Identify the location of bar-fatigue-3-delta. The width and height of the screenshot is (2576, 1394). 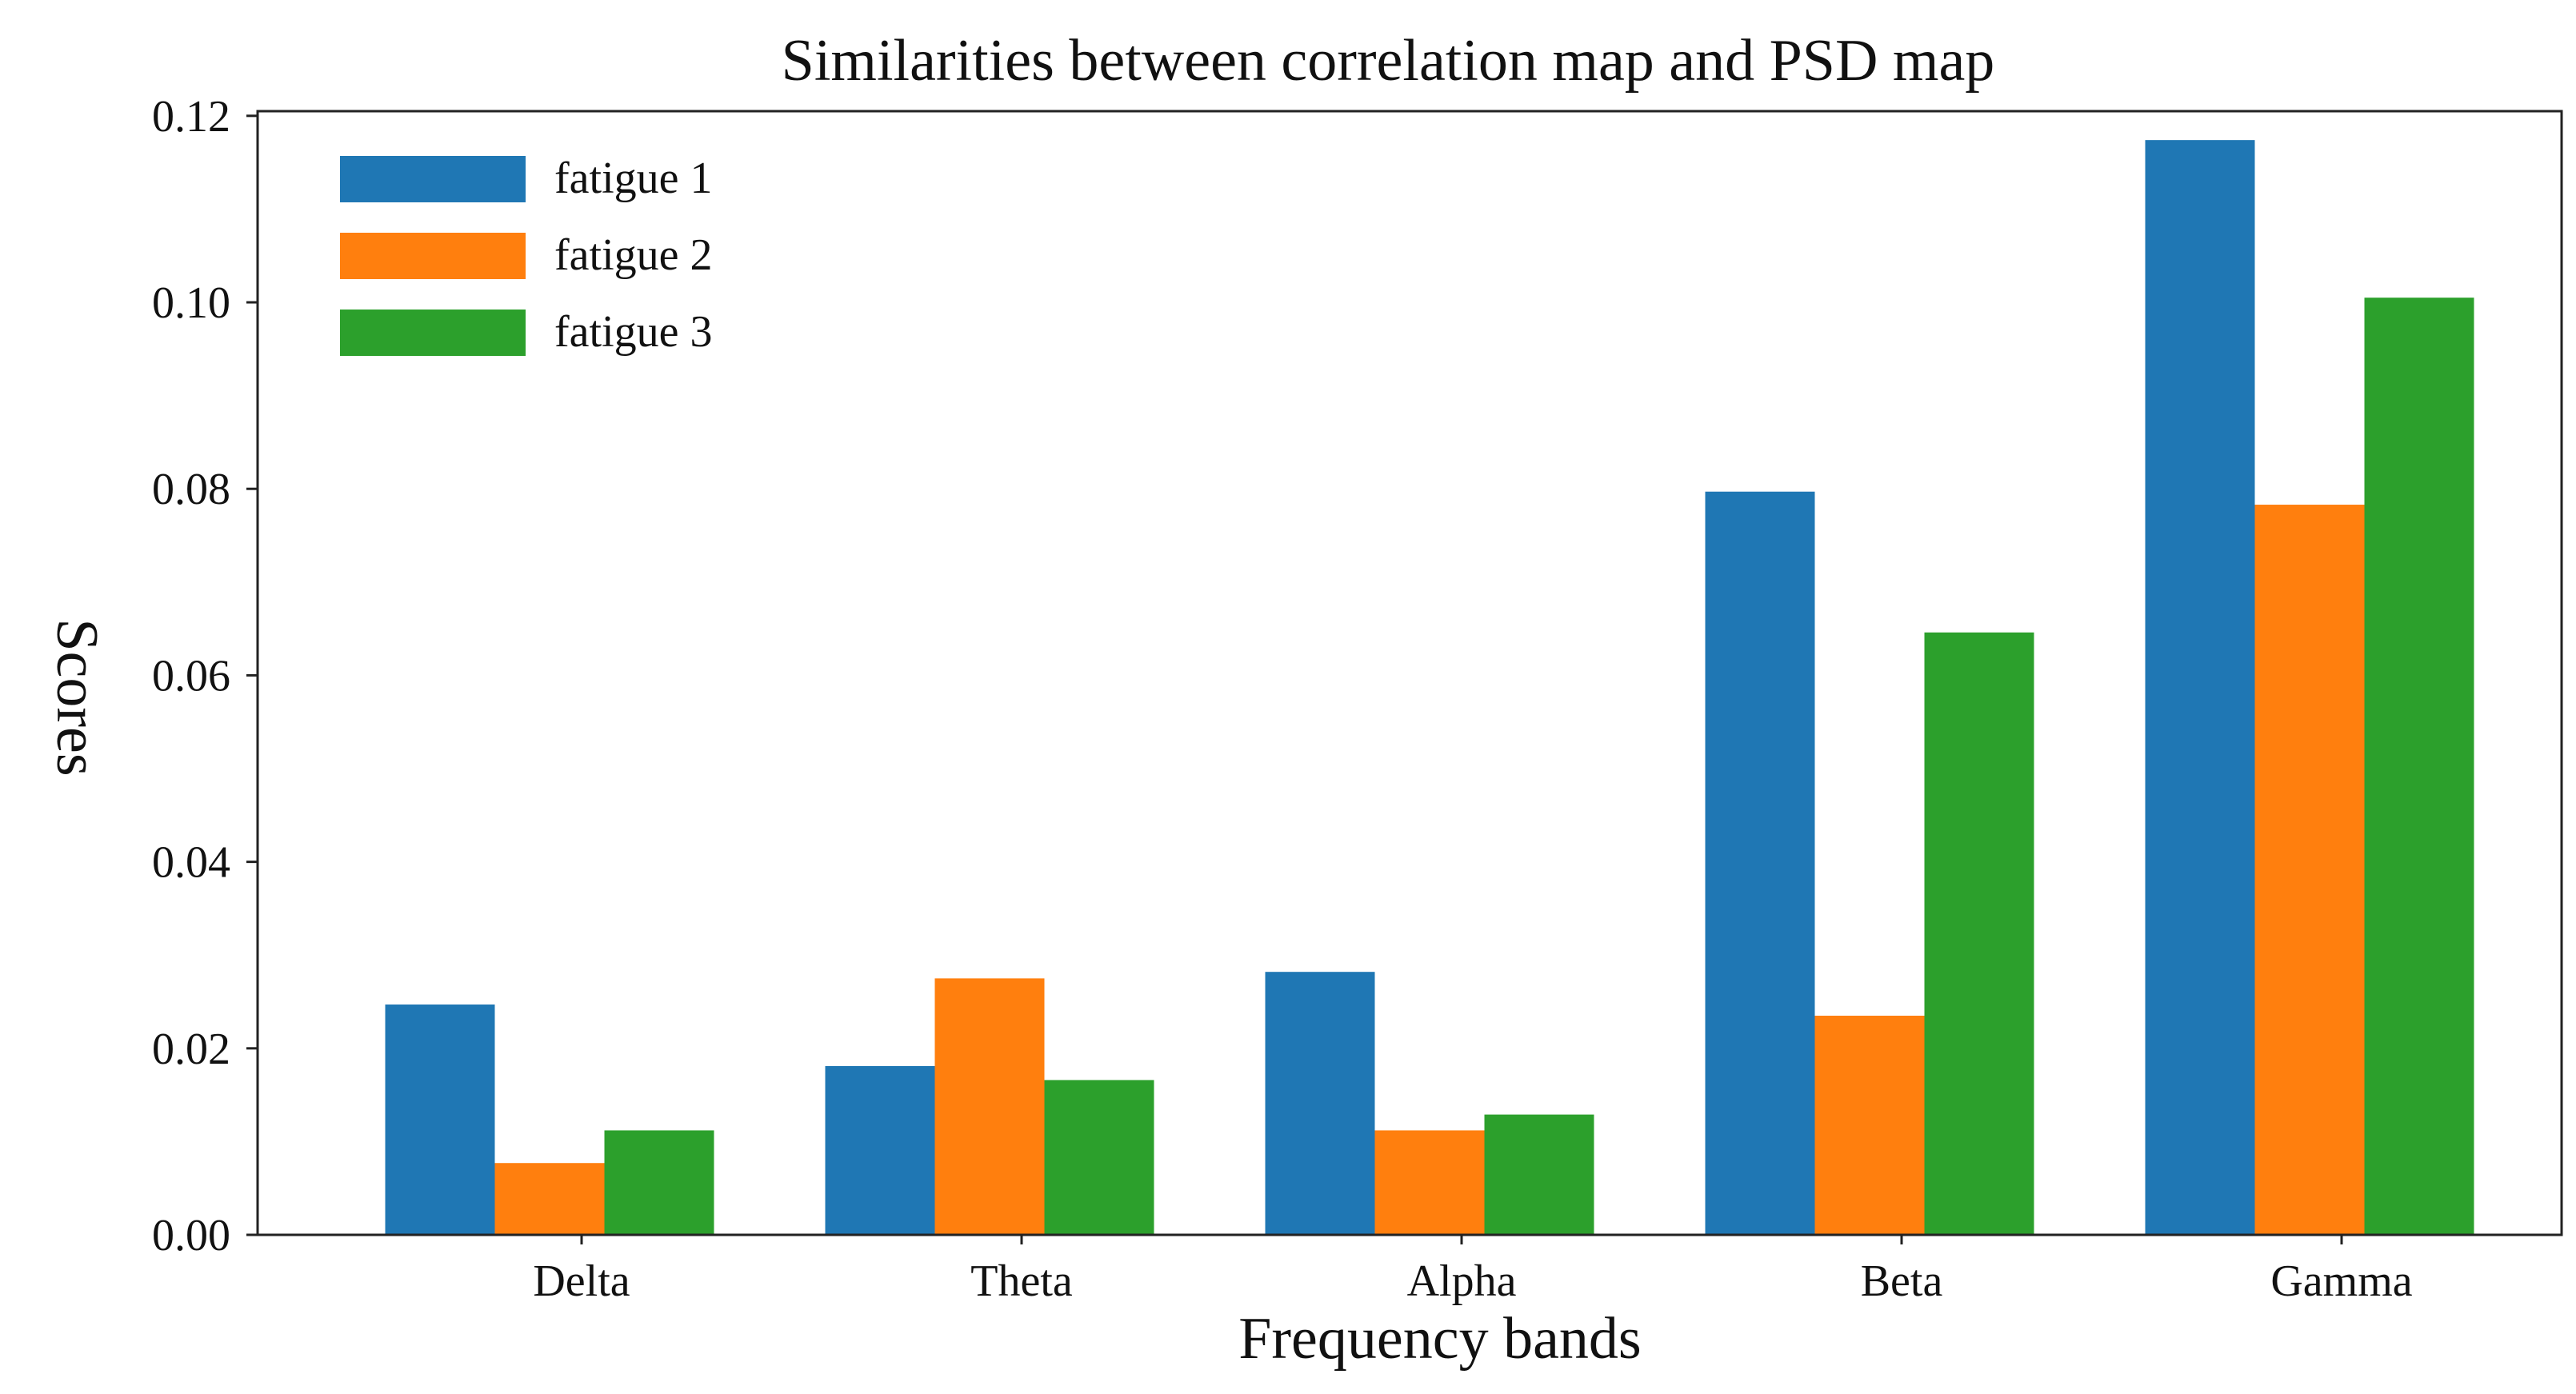
(659, 1182).